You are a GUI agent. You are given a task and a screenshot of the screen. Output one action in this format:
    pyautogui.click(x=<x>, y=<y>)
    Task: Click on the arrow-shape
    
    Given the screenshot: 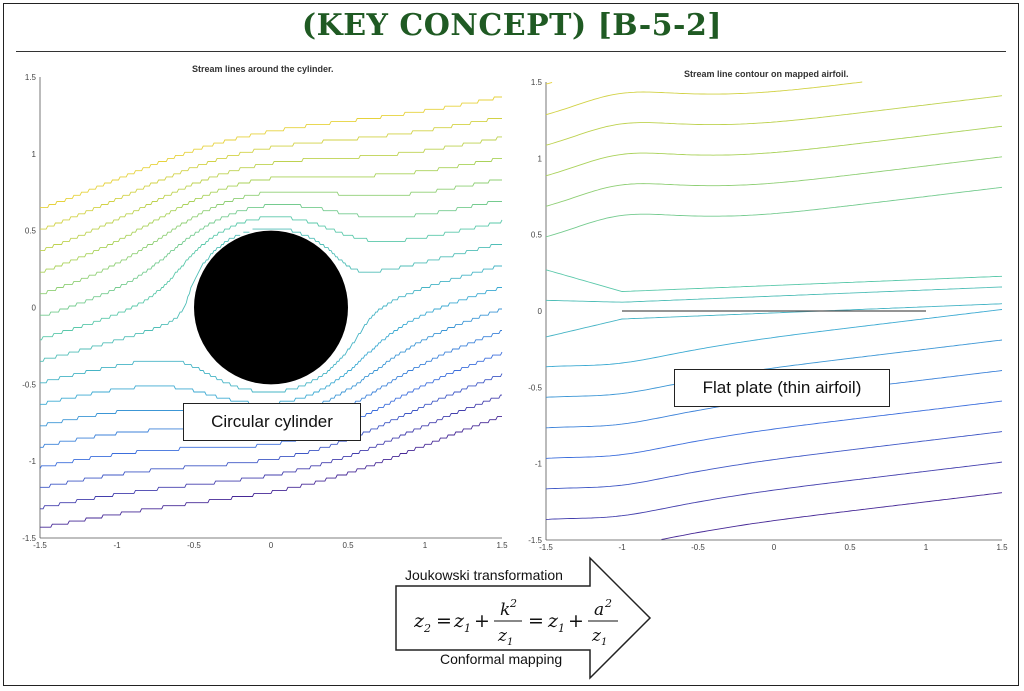 What is the action you would take?
    pyautogui.click(x=523, y=618)
    